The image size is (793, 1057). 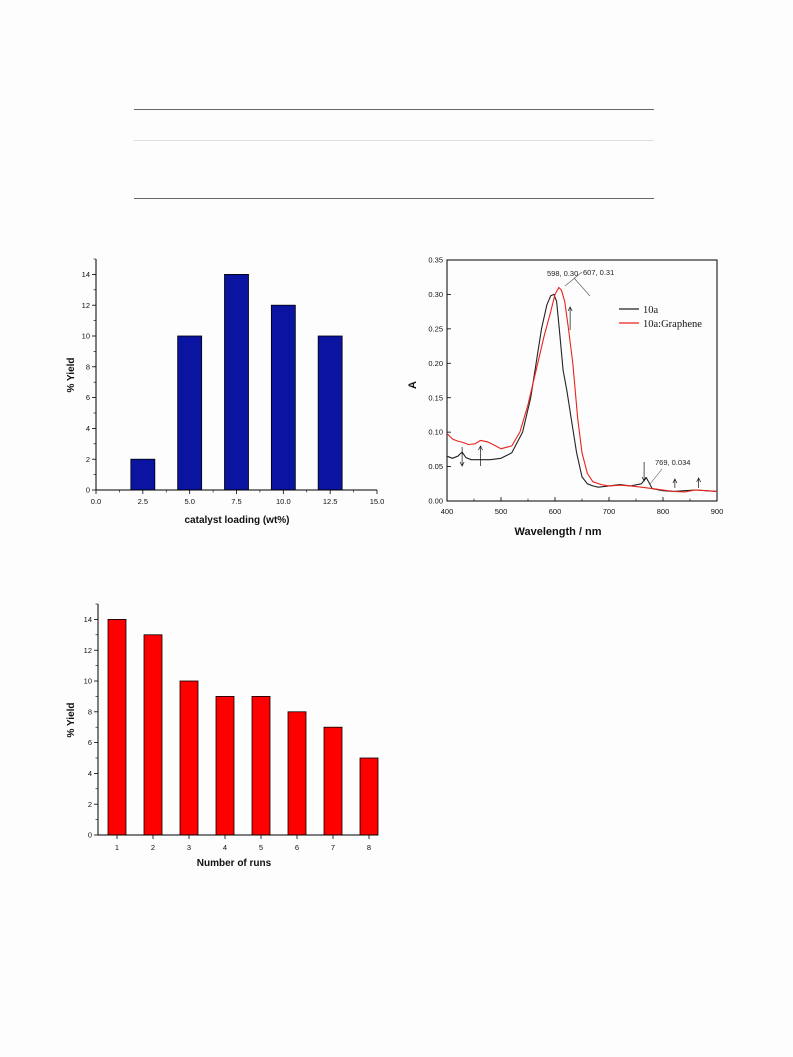 What do you see at coordinates (189, 501) in the screenshot?
I see `x-tick-label: 5.0` at bounding box center [189, 501].